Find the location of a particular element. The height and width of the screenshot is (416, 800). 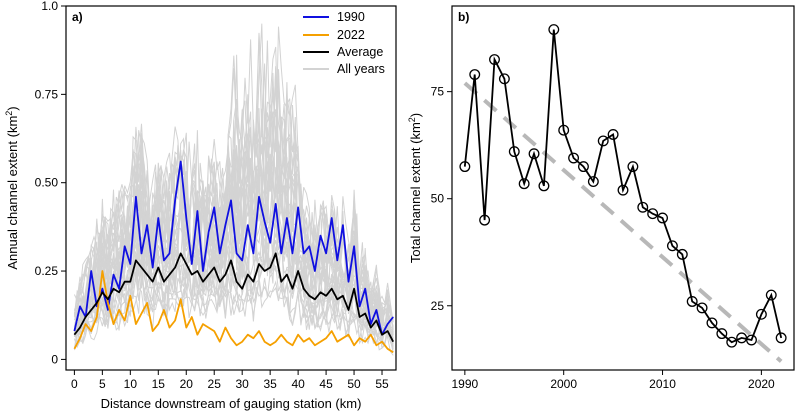

y-tick-label: 0.25 is located at coordinates (47, 271).